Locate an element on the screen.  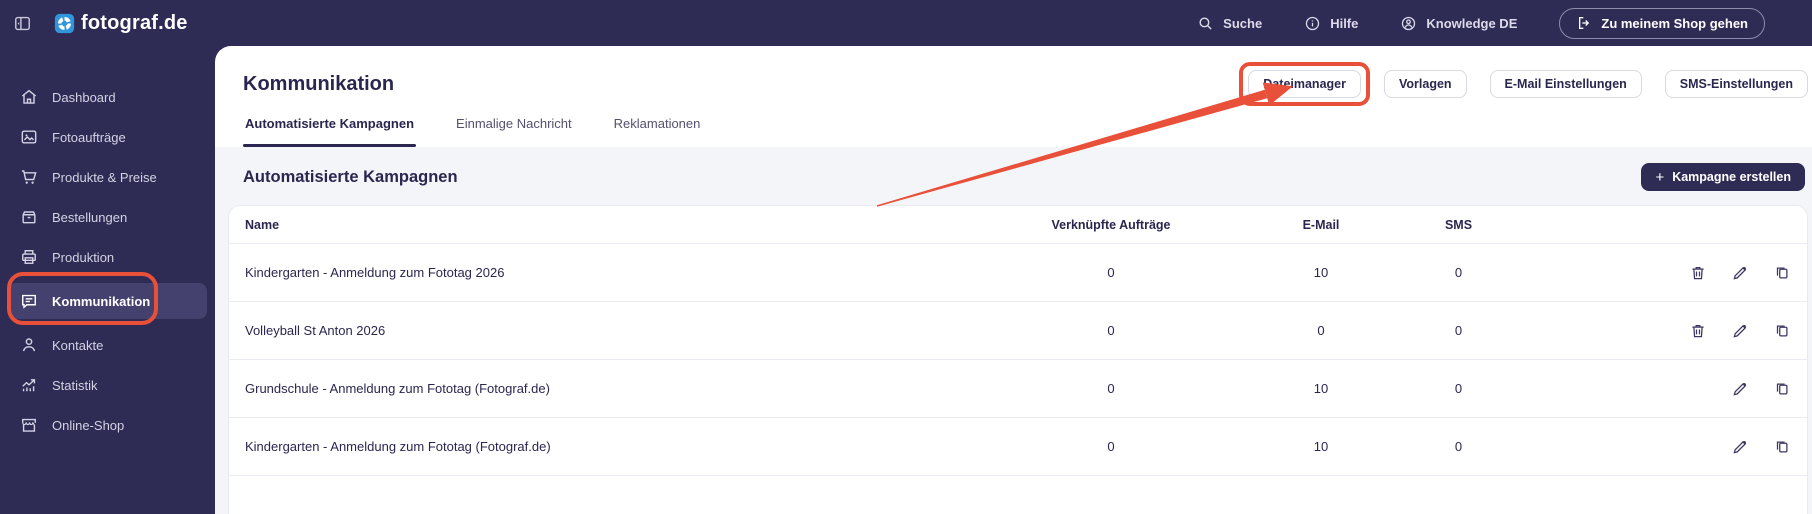
header-button-wrap-1: Vorlagen is located at coordinates (1425, 84).